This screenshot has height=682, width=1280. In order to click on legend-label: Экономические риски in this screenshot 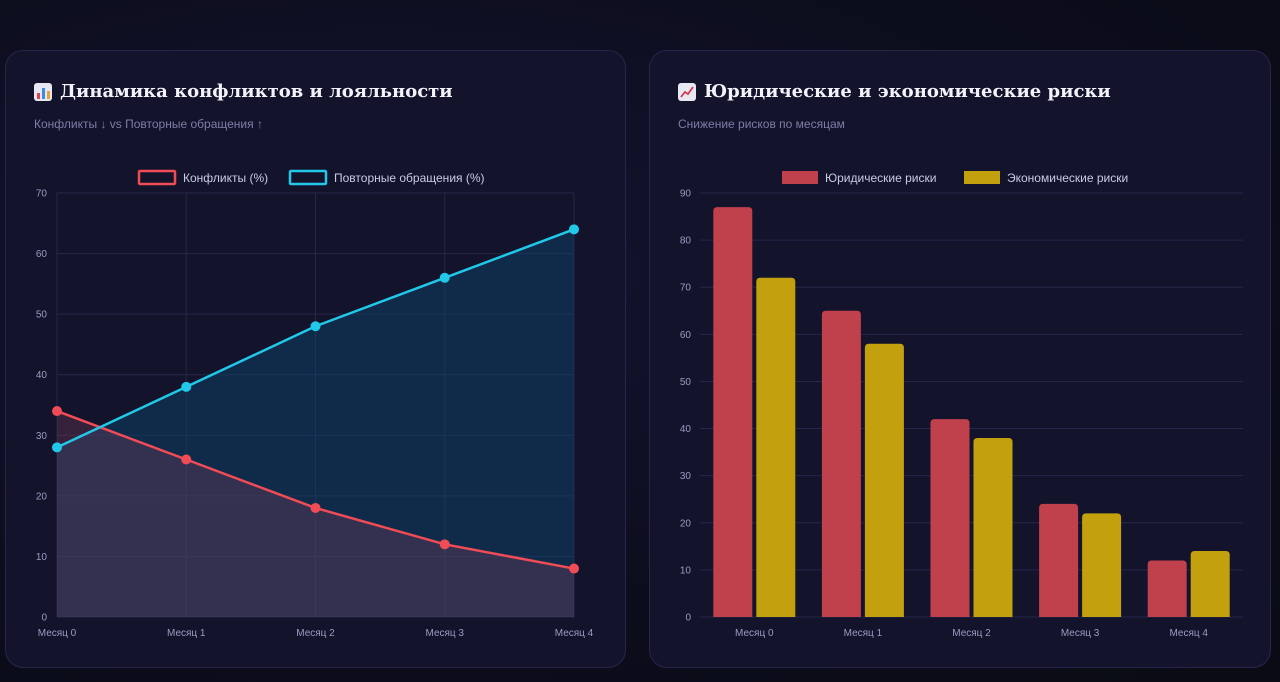, I will do `click(1067, 178)`.